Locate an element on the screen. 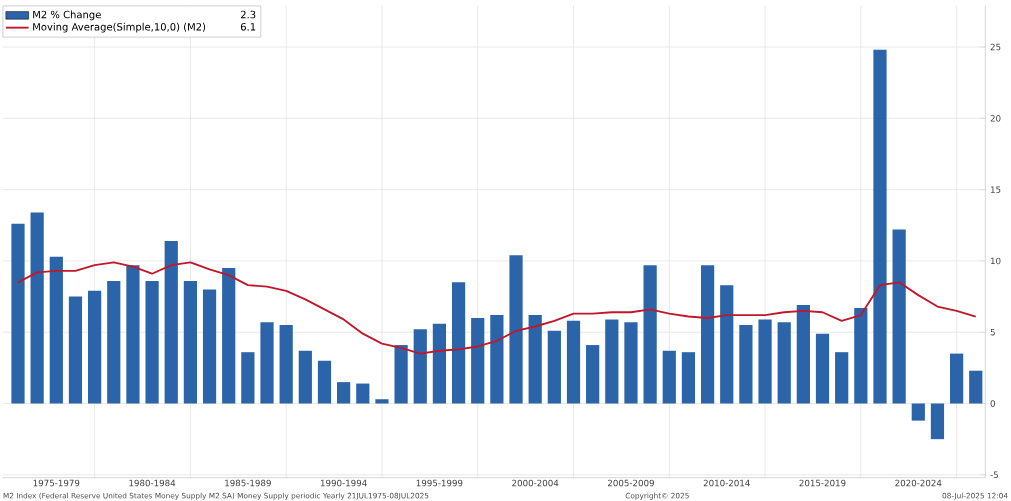  x-tick-label: 1985-1989 is located at coordinates (248, 483).